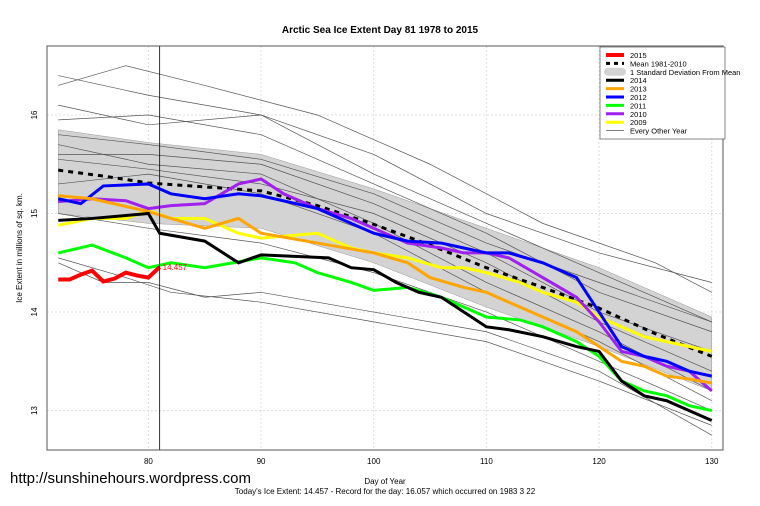 Image resolution: width=760 pixels, height=506 pixels. What do you see at coordinates (486, 461) in the screenshot?
I see `x-tick-label: 110` at bounding box center [486, 461].